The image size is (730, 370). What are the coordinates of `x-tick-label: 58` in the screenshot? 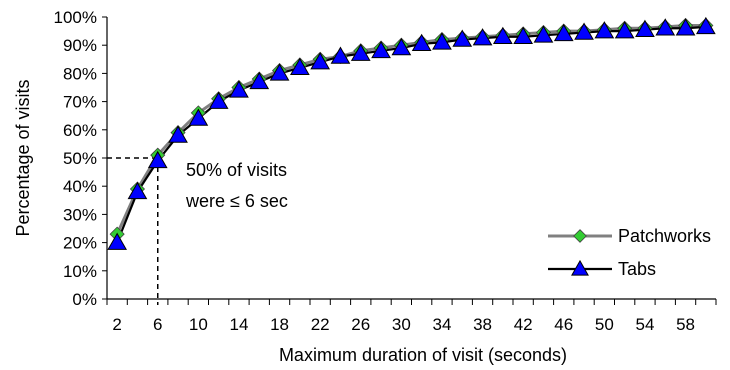 It's located at (685, 324).